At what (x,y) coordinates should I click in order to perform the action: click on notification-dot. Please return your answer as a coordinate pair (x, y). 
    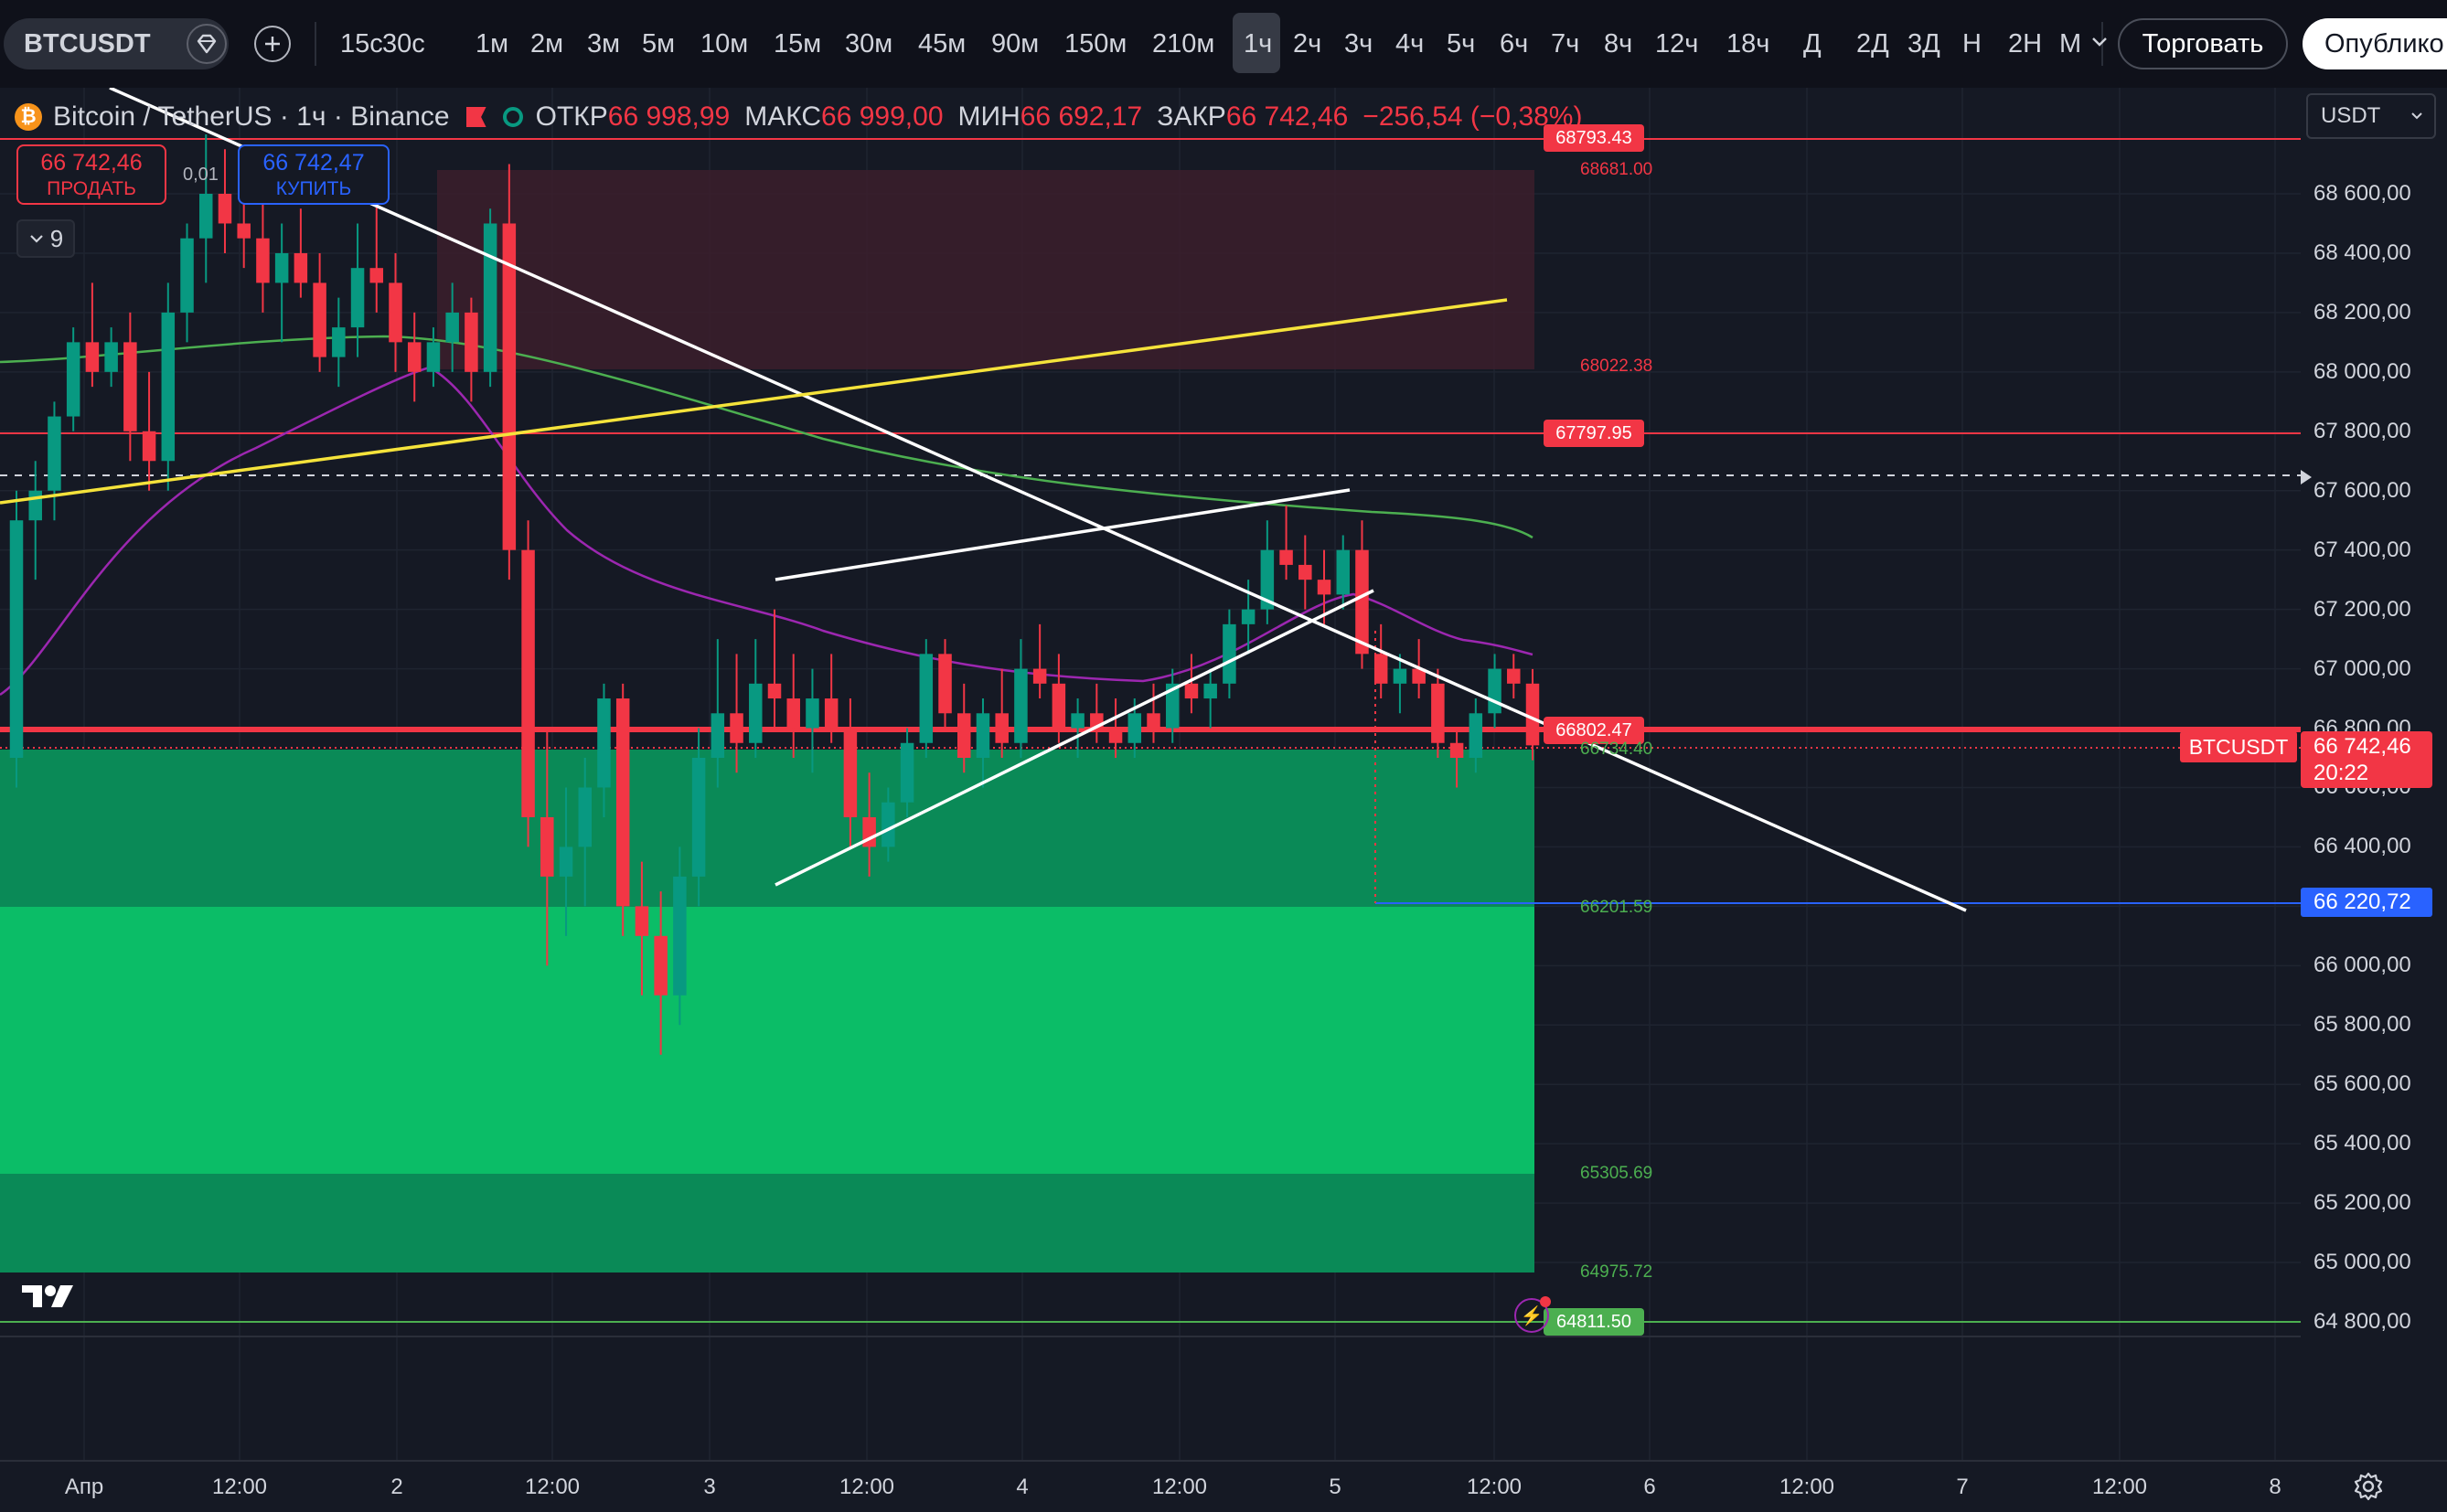
    Looking at the image, I should click on (1545, 1301).